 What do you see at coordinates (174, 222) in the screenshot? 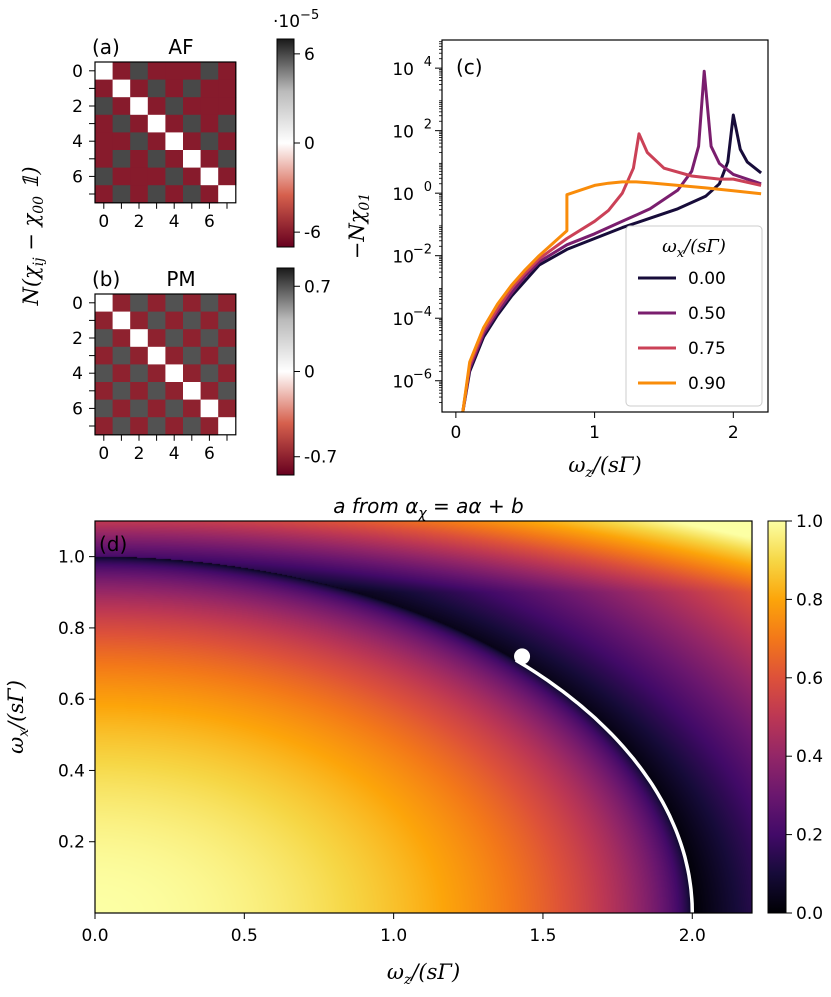
I see `x-tick-label: 4` at bounding box center [174, 222].